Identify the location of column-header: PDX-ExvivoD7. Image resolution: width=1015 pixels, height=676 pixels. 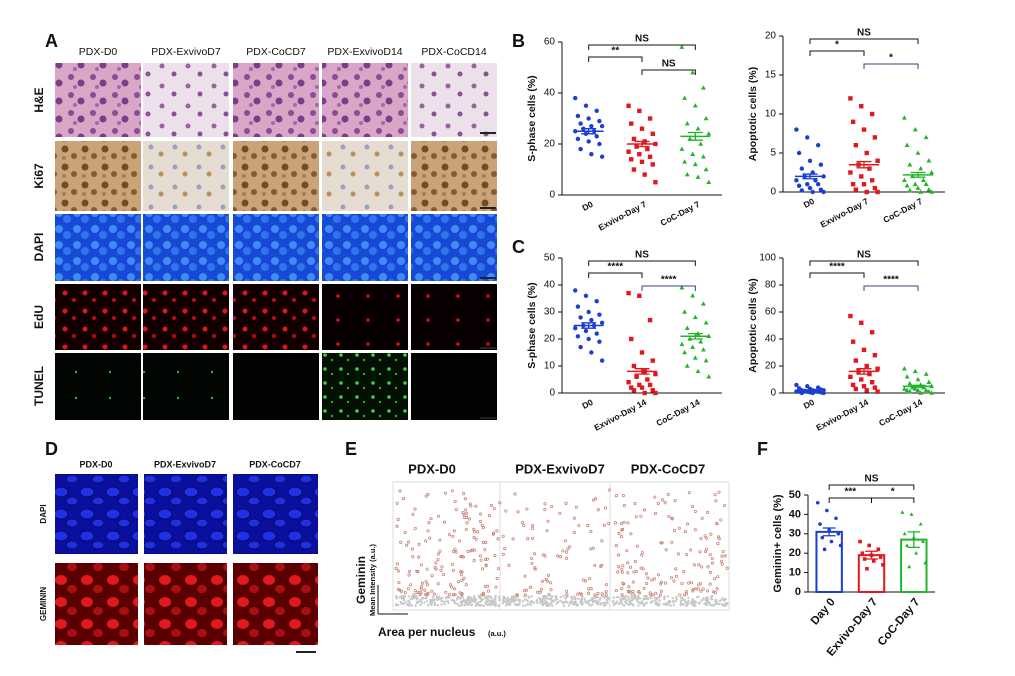
(185, 464).